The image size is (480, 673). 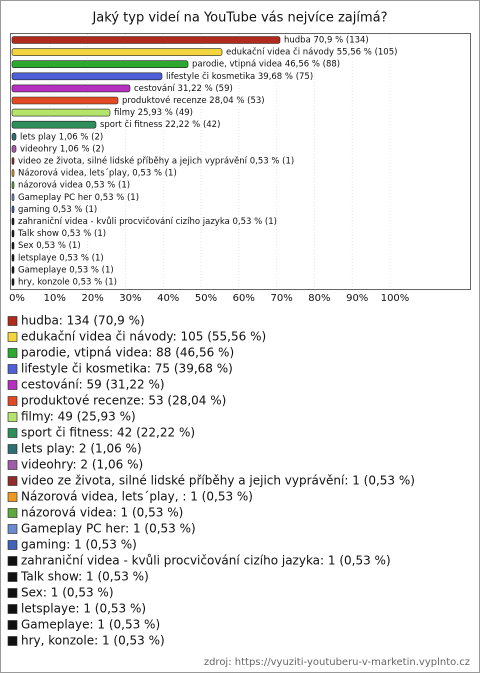 I want to click on value-label: lifestyle či kosmetika 39,68 % (75), so click(x=239, y=76).